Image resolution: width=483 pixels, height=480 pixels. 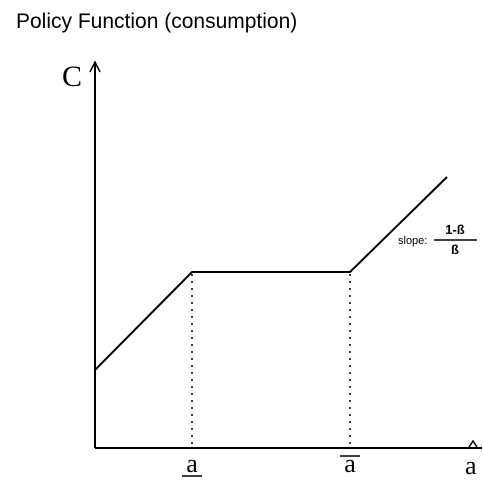 What do you see at coordinates (95, 66) in the screenshot?
I see `y-arrow` at bounding box center [95, 66].